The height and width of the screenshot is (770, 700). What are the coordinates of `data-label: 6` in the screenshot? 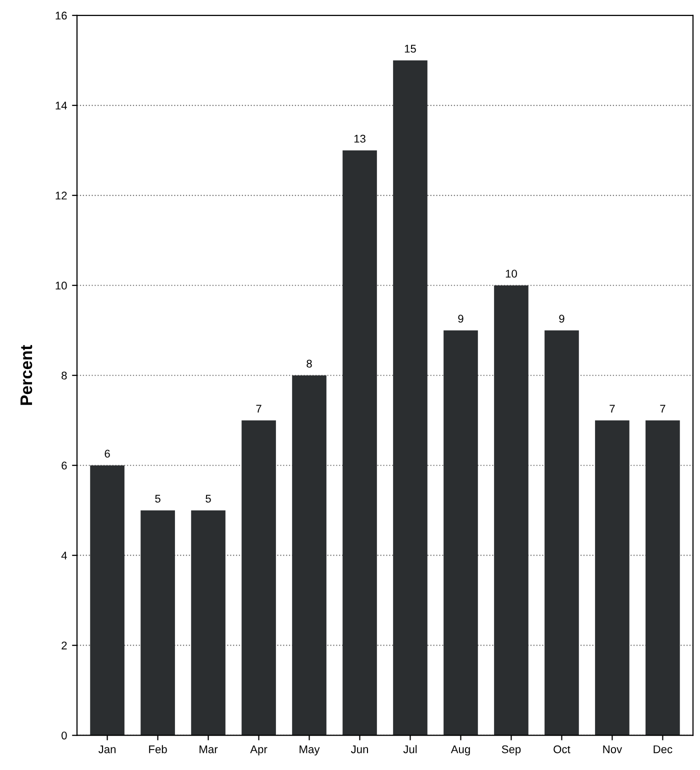 It's located at (107, 454).